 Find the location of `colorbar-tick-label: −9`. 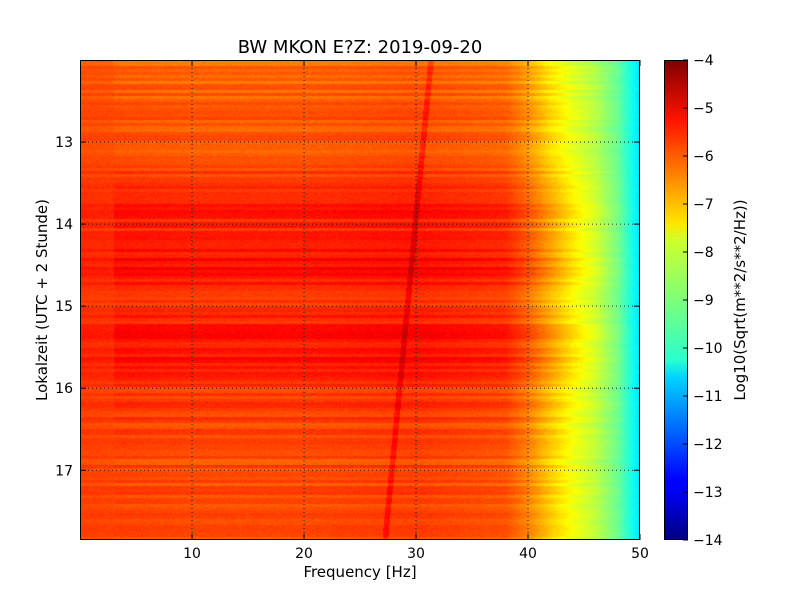

colorbar-tick-label: −9 is located at coordinates (703, 301).